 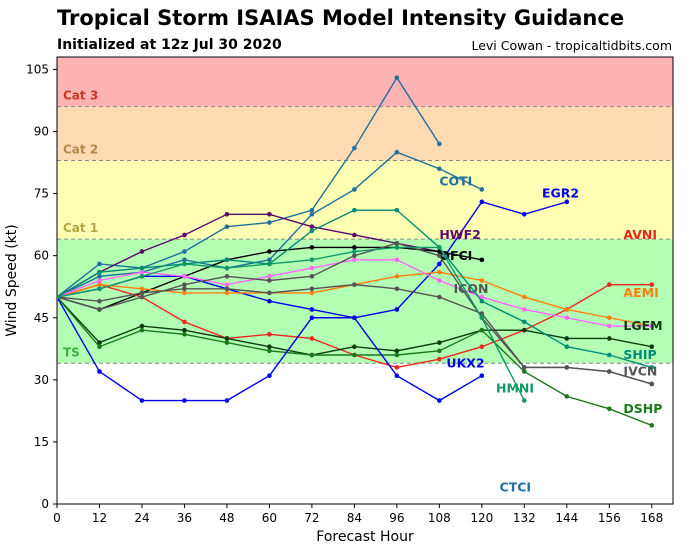 What do you see at coordinates (37, 69) in the screenshot?
I see `y-tick-label: 105` at bounding box center [37, 69].